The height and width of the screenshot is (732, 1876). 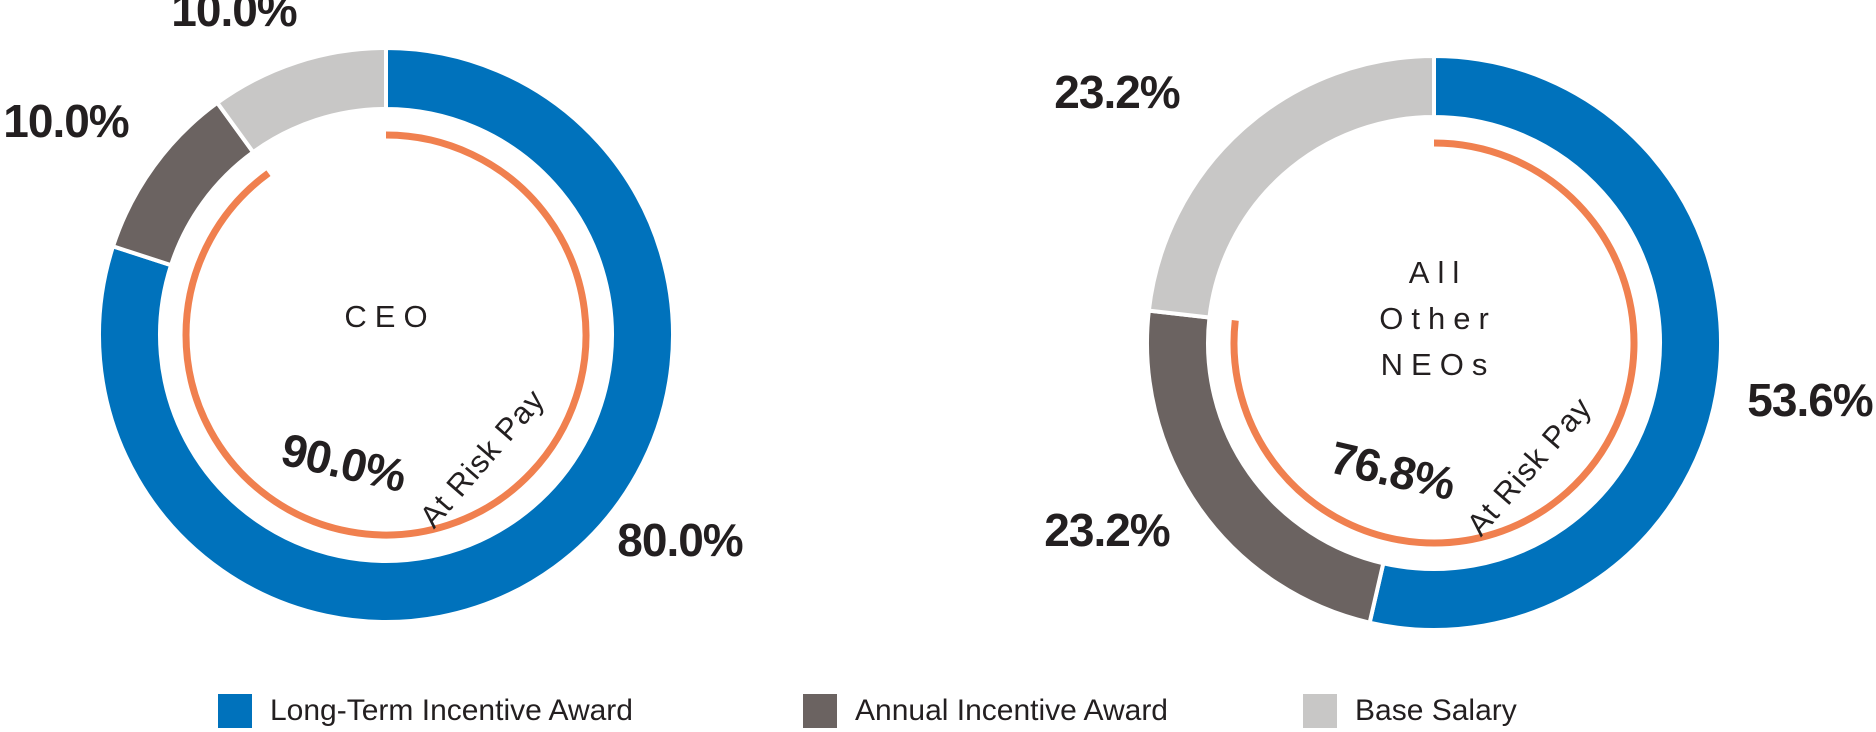 I want to click on donut-0-slice-label-1: 10.0%, so click(x=66, y=121).